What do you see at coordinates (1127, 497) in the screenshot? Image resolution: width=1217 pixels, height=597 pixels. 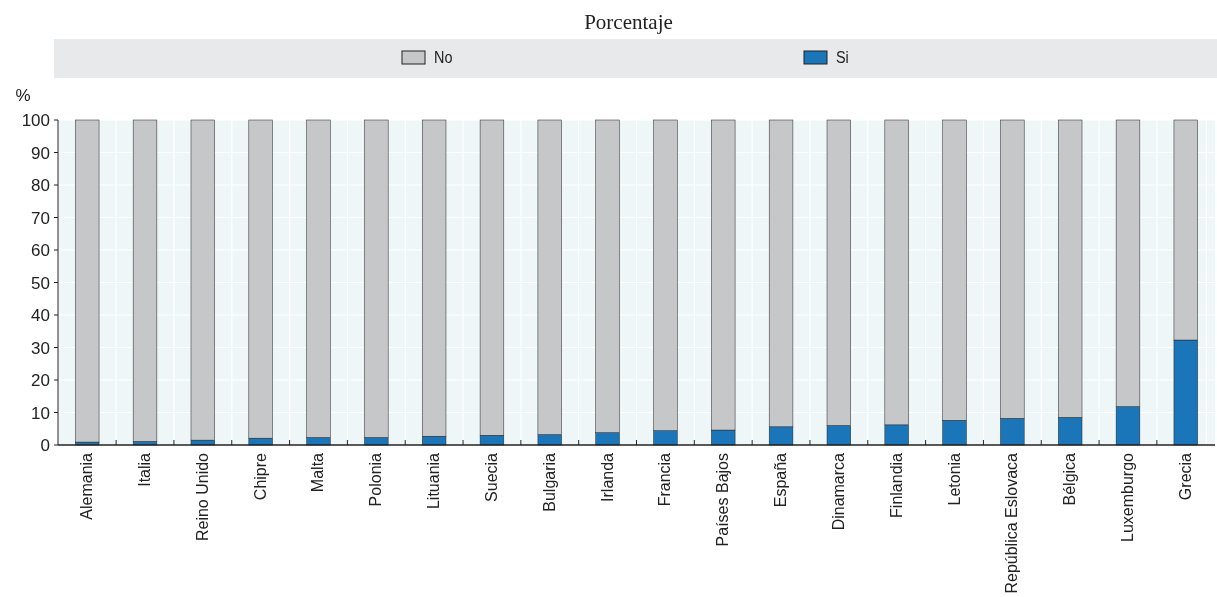 I see `x-tick-label: Luxemburgo` at bounding box center [1127, 497].